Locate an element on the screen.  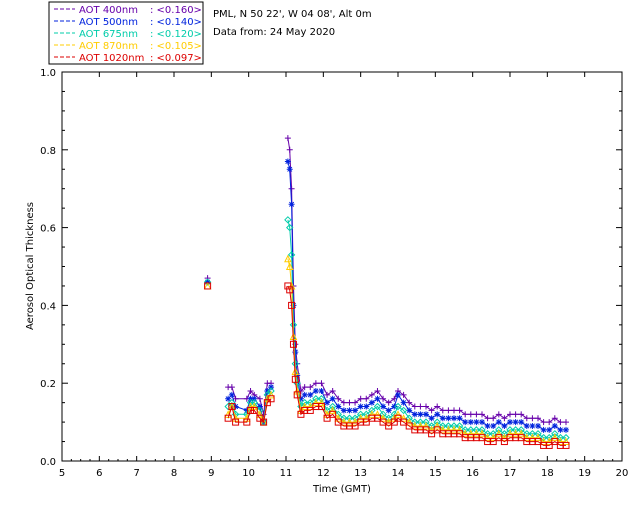
x-tick-label: 15 is located at coordinates (435, 473).